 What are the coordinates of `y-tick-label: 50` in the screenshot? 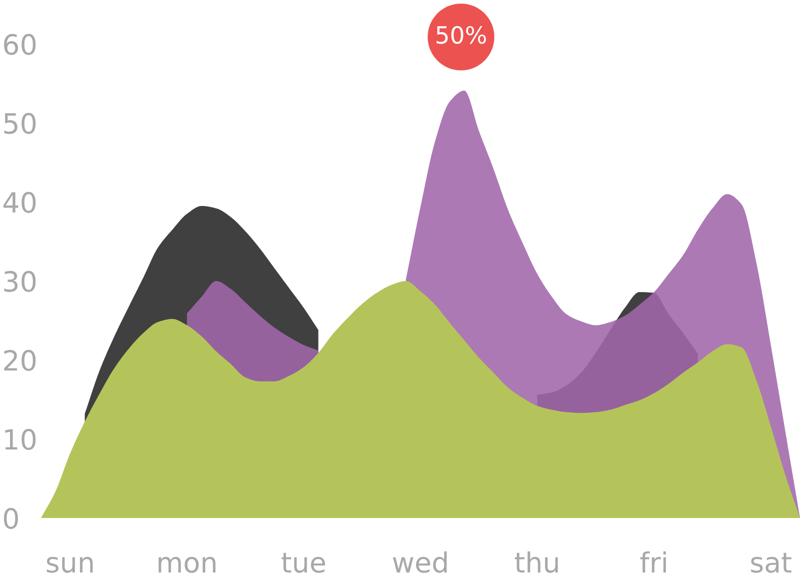 It's located at (20, 123).